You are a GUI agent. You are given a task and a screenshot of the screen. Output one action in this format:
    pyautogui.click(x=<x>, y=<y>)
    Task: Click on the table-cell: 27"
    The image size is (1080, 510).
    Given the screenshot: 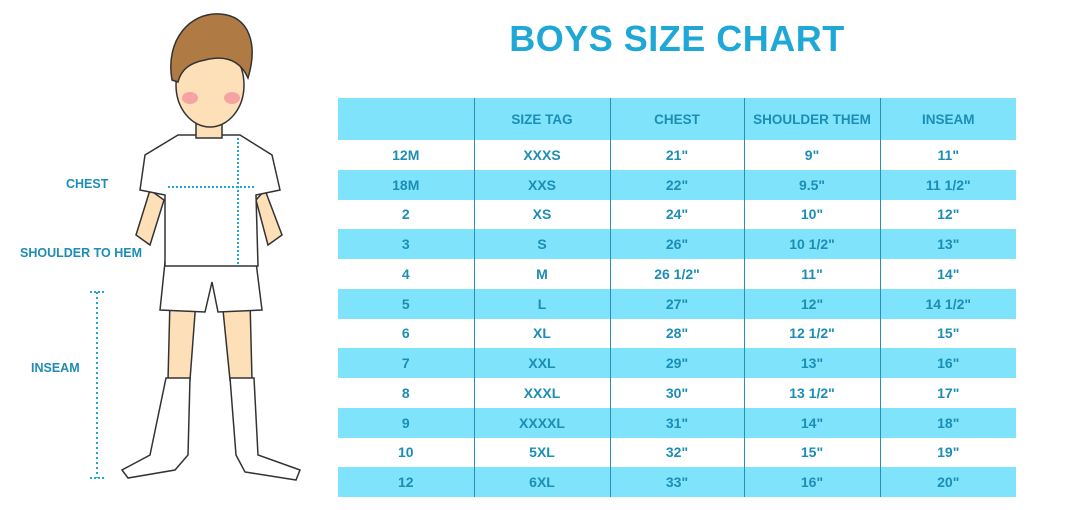 What is the action you would take?
    pyautogui.click(x=676, y=303)
    